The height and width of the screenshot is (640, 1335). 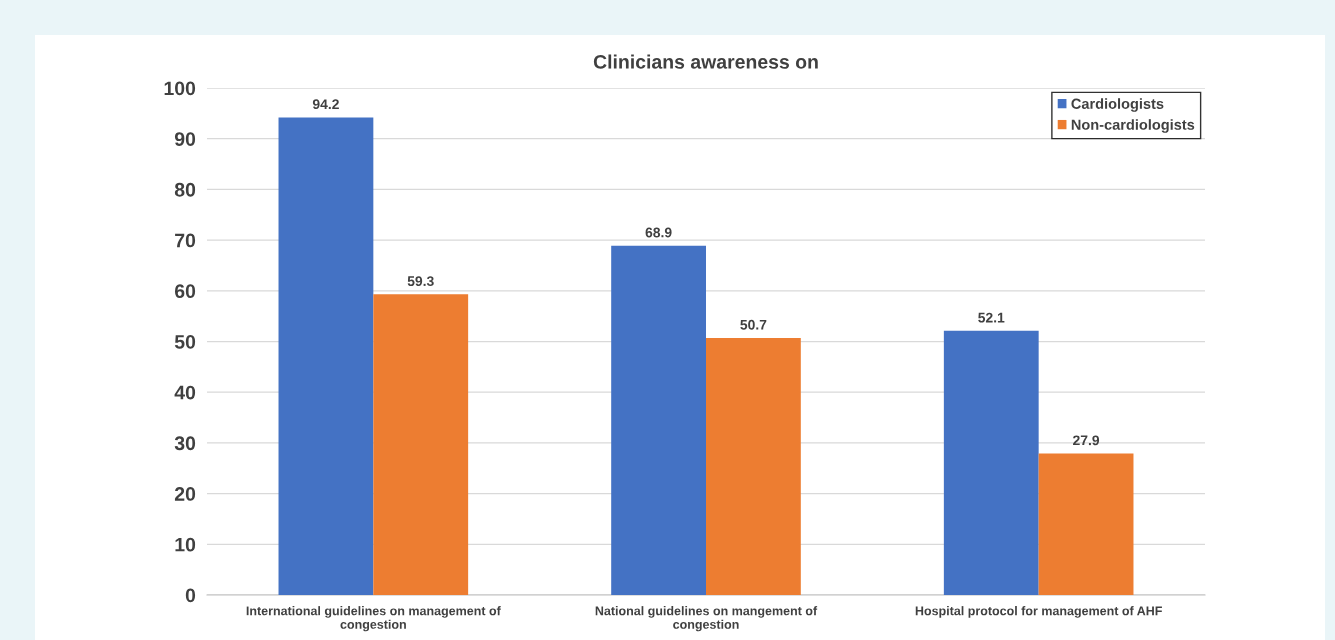 What do you see at coordinates (185, 544) in the screenshot?
I see `y-tick-label: 10` at bounding box center [185, 544].